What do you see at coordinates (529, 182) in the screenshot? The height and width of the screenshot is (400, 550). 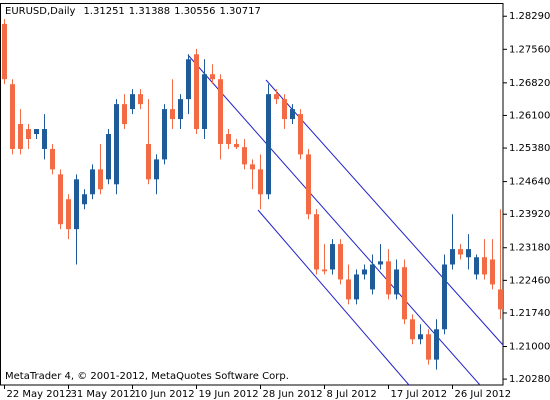 I see `y-tick-label: 1.24640` at bounding box center [529, 182].